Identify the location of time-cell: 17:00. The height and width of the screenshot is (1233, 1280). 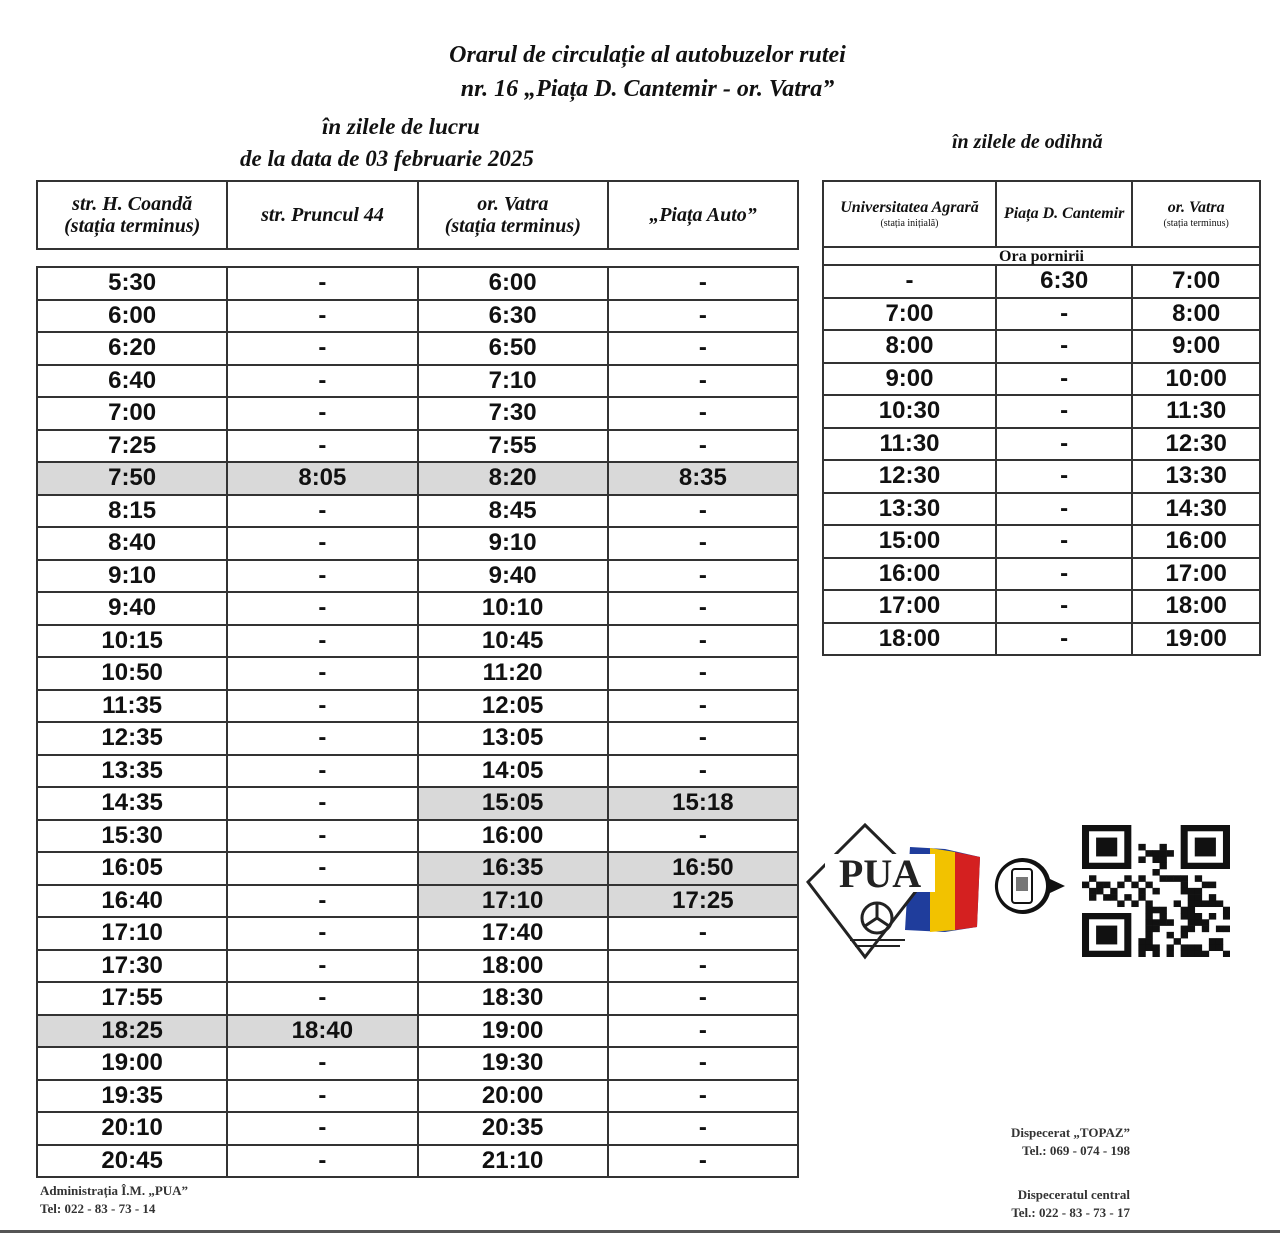
(909, 606).